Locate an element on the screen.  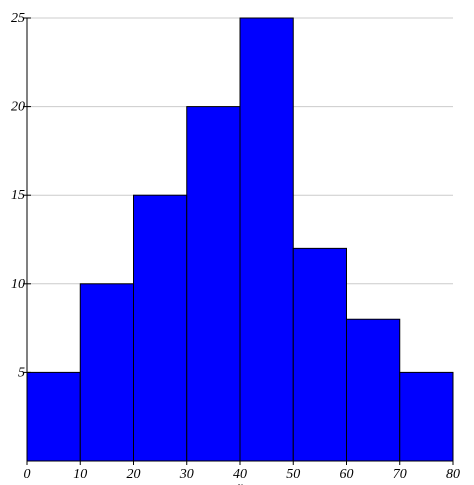
x-tick-label-30: 30 is located at coordinates (186, 474).